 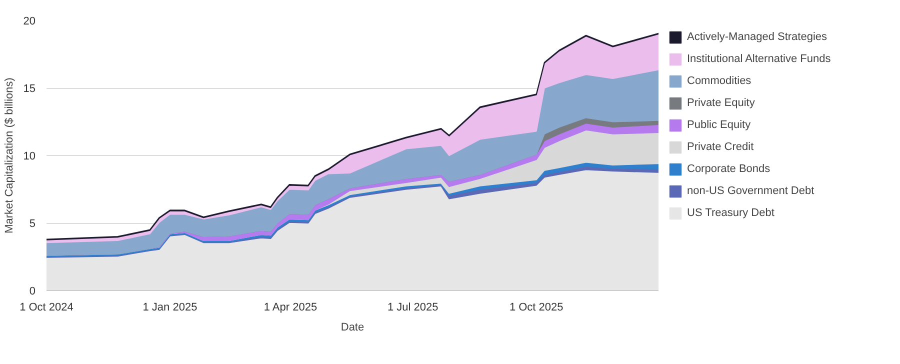 What do you see at coordinates (413, 308) in the screenshot?
I see `x-tick-label: 1 Jul 2025` at bounding box center [413, 308].